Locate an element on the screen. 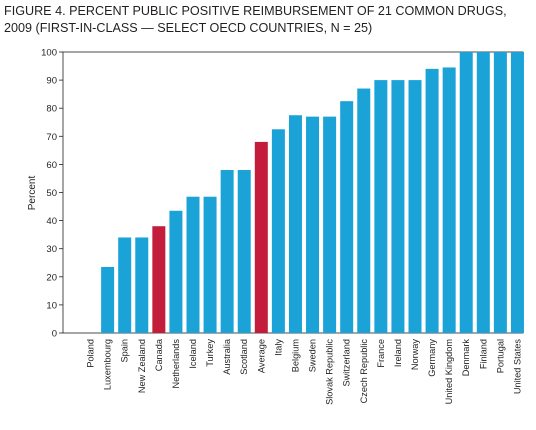 The width and height of the screenshot is (536, 430). bar-germany is located at coordinates (432, 201).